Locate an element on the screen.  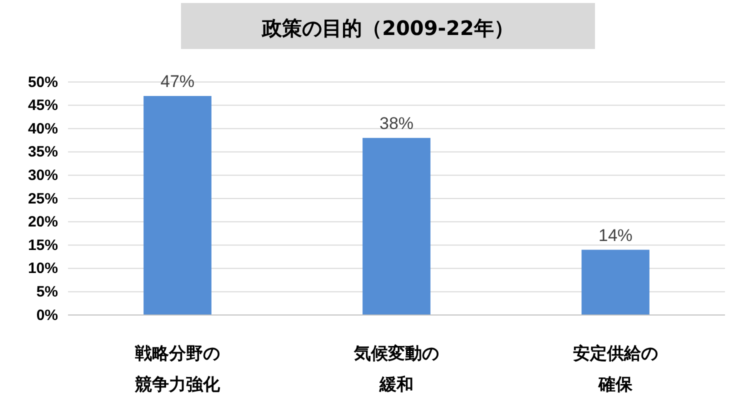
x-tick-label: 戦略分野の競争力強化 is located at coordinates (177, 369).